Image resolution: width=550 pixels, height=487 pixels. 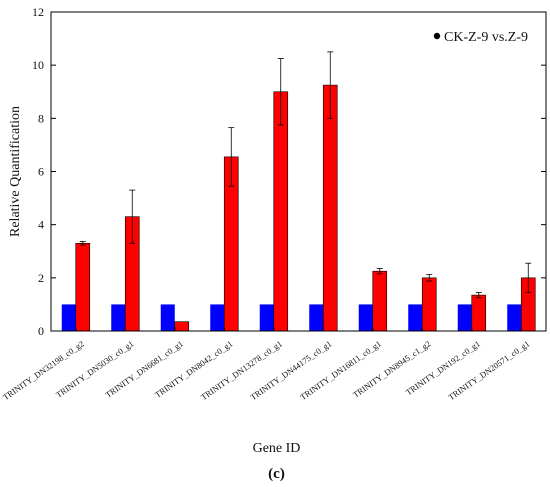 What do you see at coordinates (290, 370) in the screenshot?
I see `x-tick-label-5: TRINITY_DN44175_c0_g1` at bounding box center [290, 370].